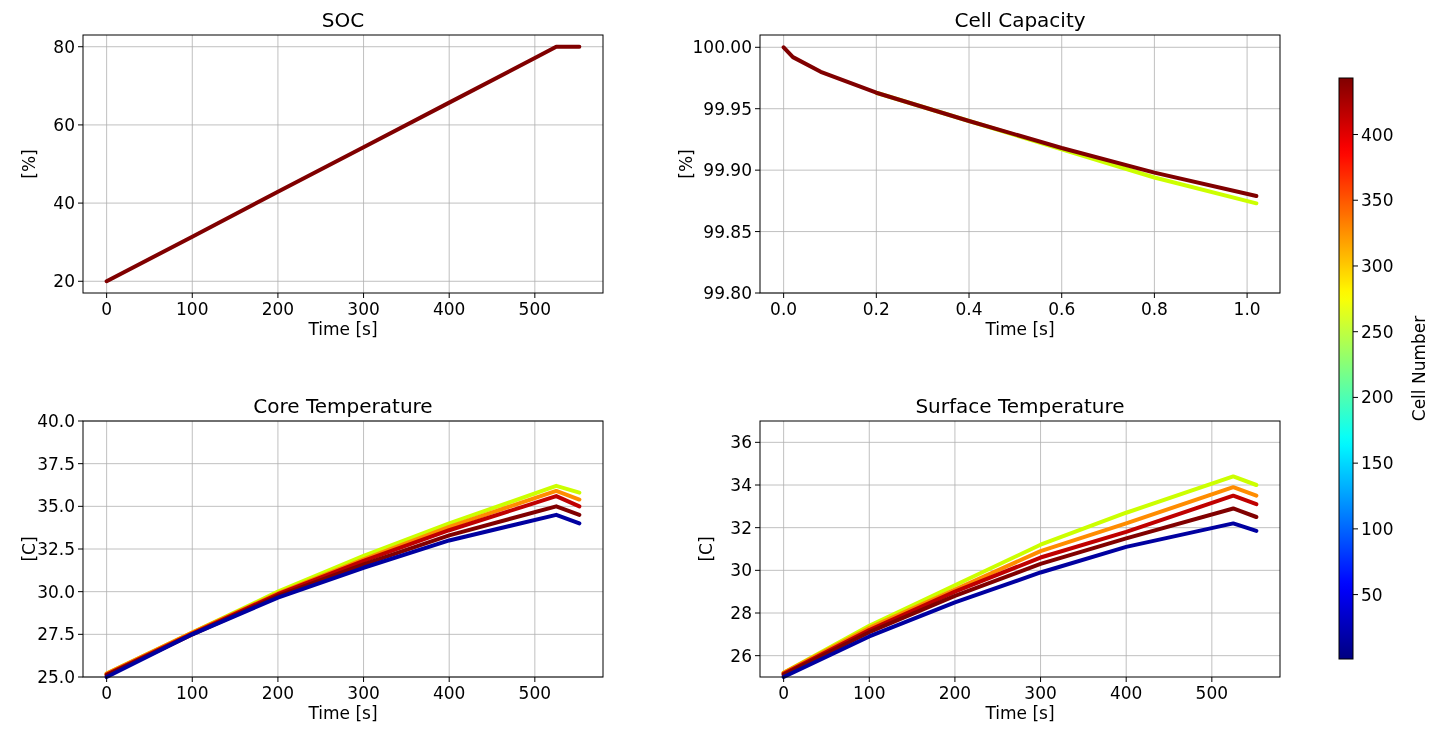 This screenshot has height=732, width=1431. Describe the element at coordinates (722, 47) in the screenshot. I see `y-tick-label: 100.00` at that location.